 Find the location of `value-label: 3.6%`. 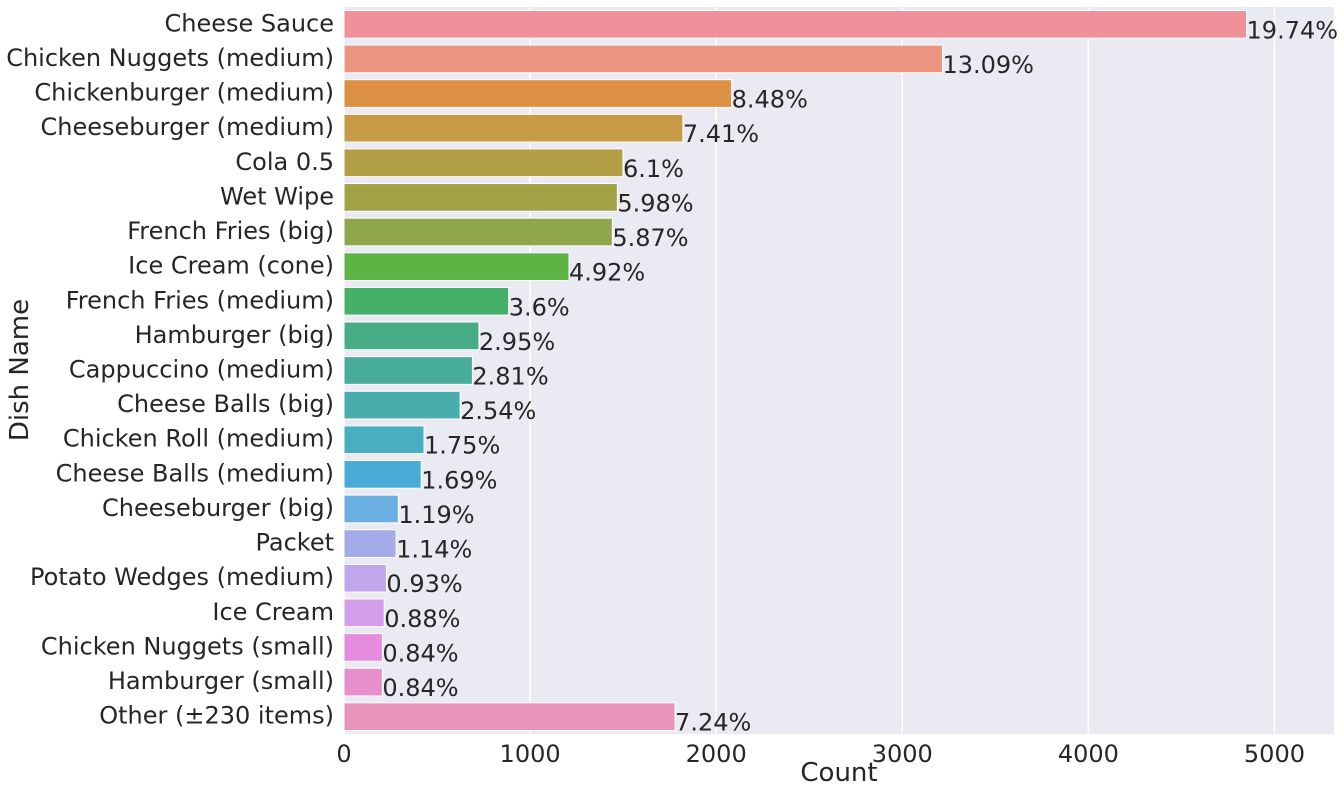

value-label: 3.6% is located at coordinates (539, 307).